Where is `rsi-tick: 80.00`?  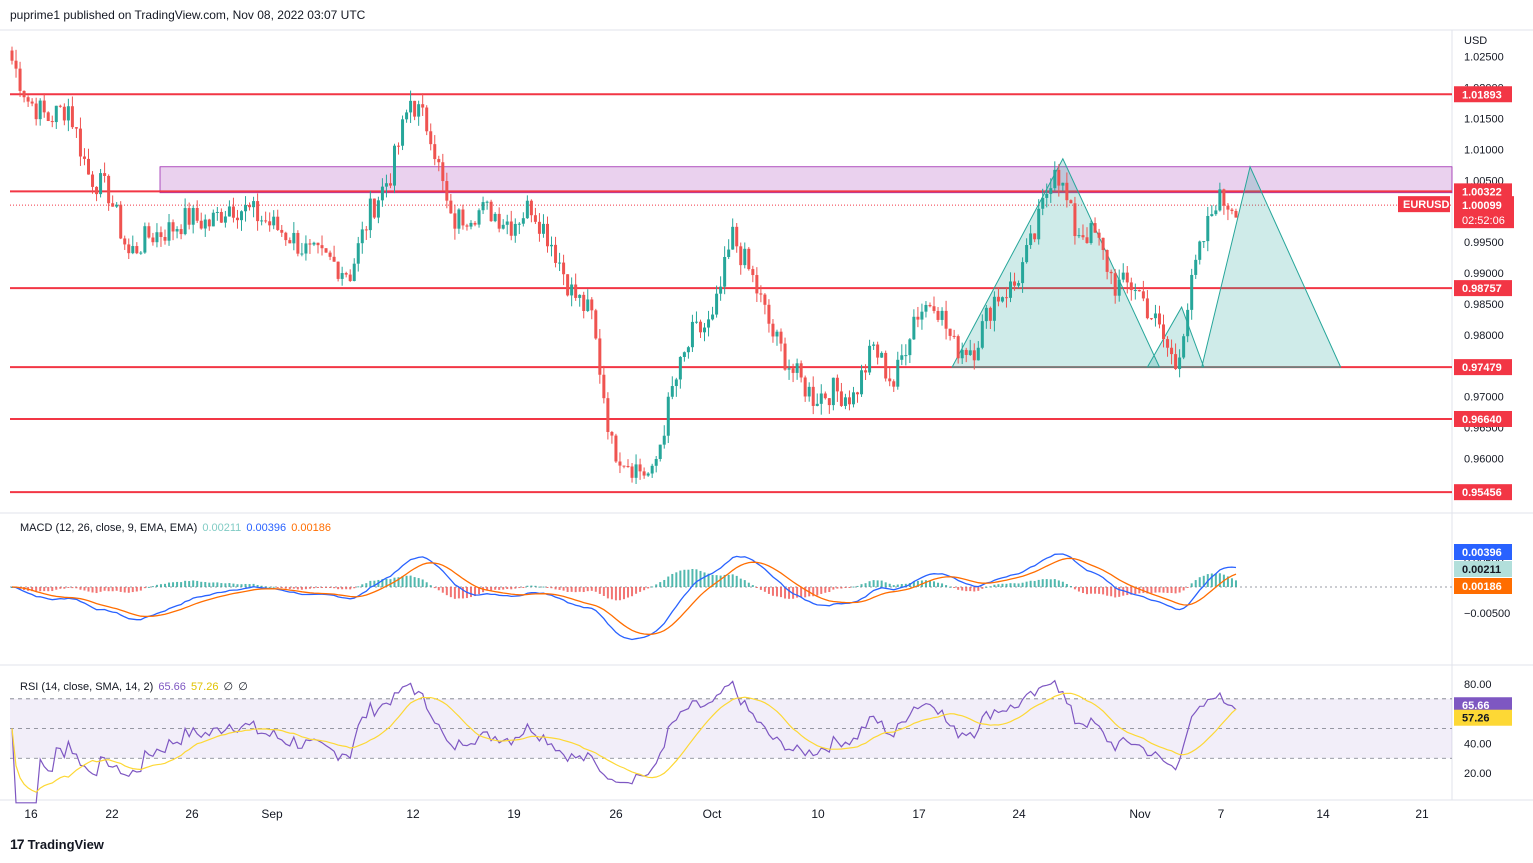
rsi-tick: 80.00 is located at coordinates (1478, 685).